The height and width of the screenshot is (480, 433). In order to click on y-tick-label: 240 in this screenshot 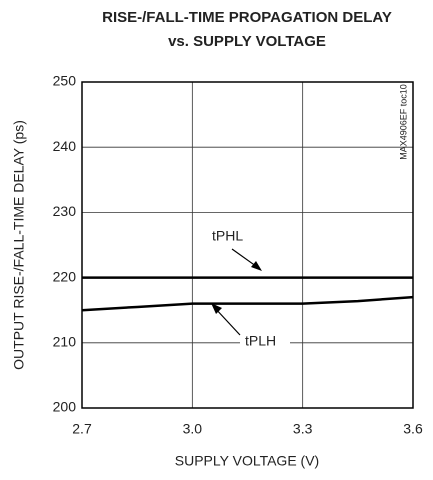, I will do `click(65, 146)`.